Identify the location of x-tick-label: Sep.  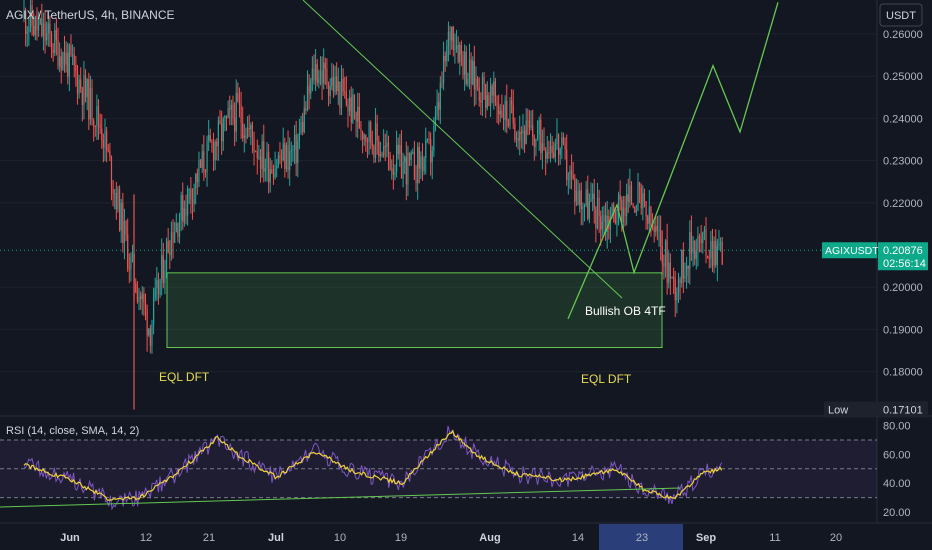
(706, 538).